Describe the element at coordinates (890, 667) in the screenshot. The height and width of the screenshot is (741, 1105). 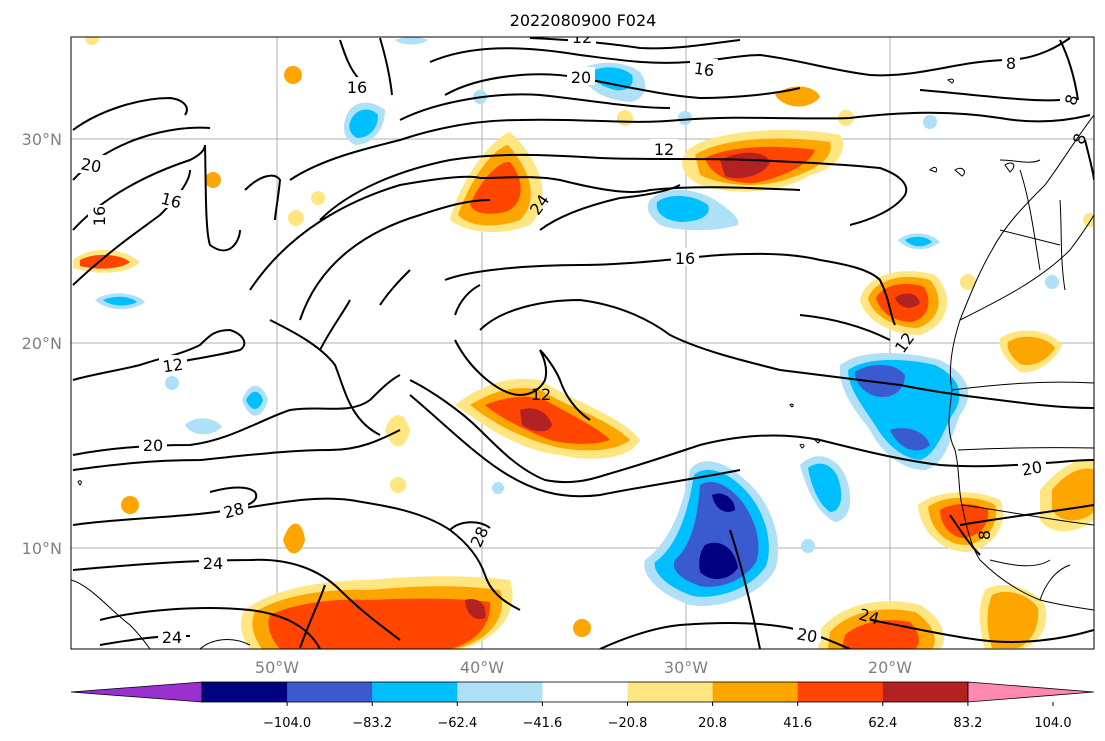
I see `lon-tick-label: 20°W` at that location.